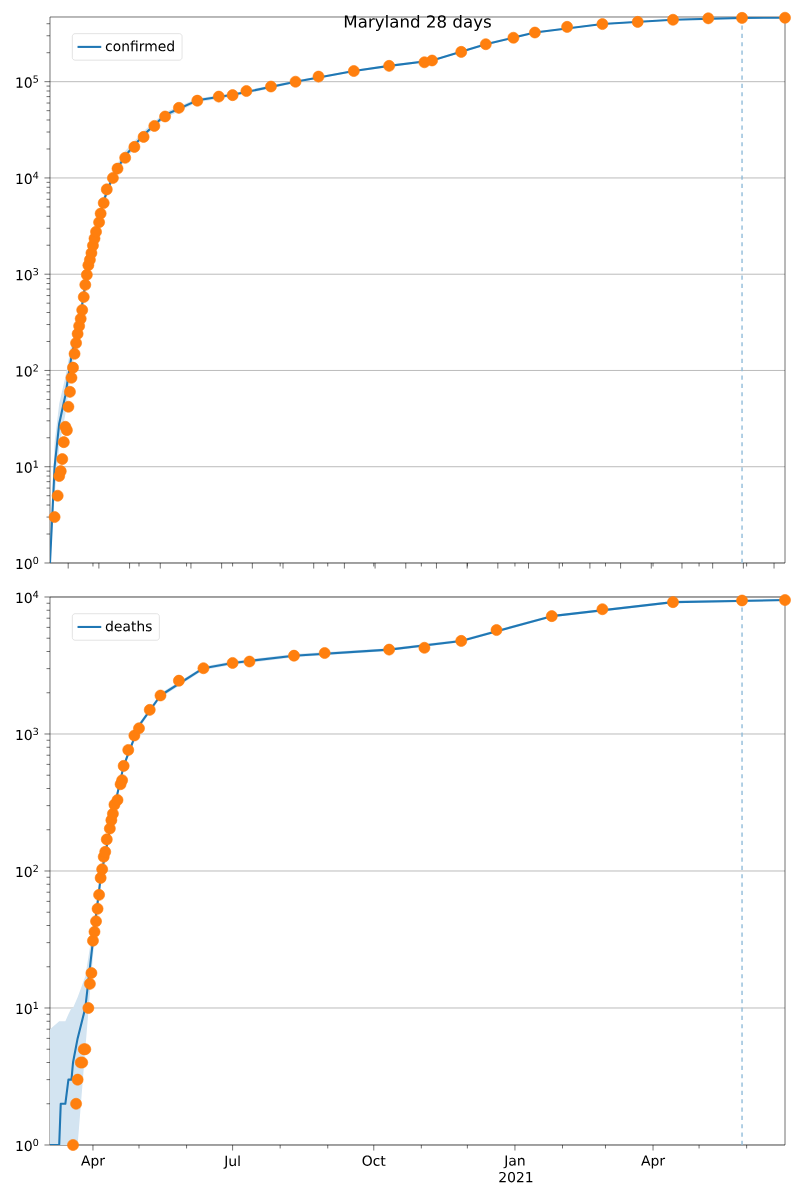 The image size is (800, 1200). I want to click on x-tick-label: Jan 2021, so click(516, 1169).